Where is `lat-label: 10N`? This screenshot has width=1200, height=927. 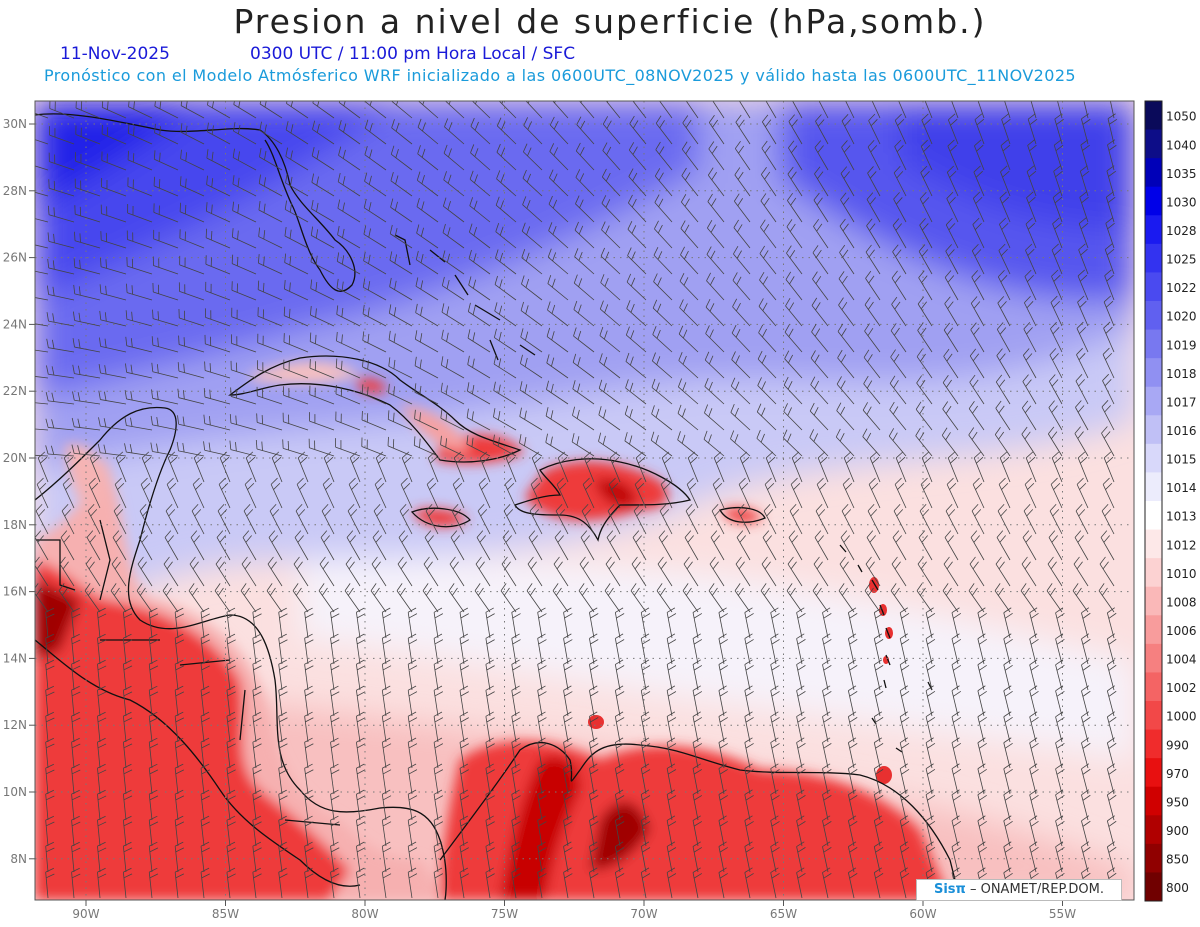 lat-label: 10N is located at coordinates (15, 792).